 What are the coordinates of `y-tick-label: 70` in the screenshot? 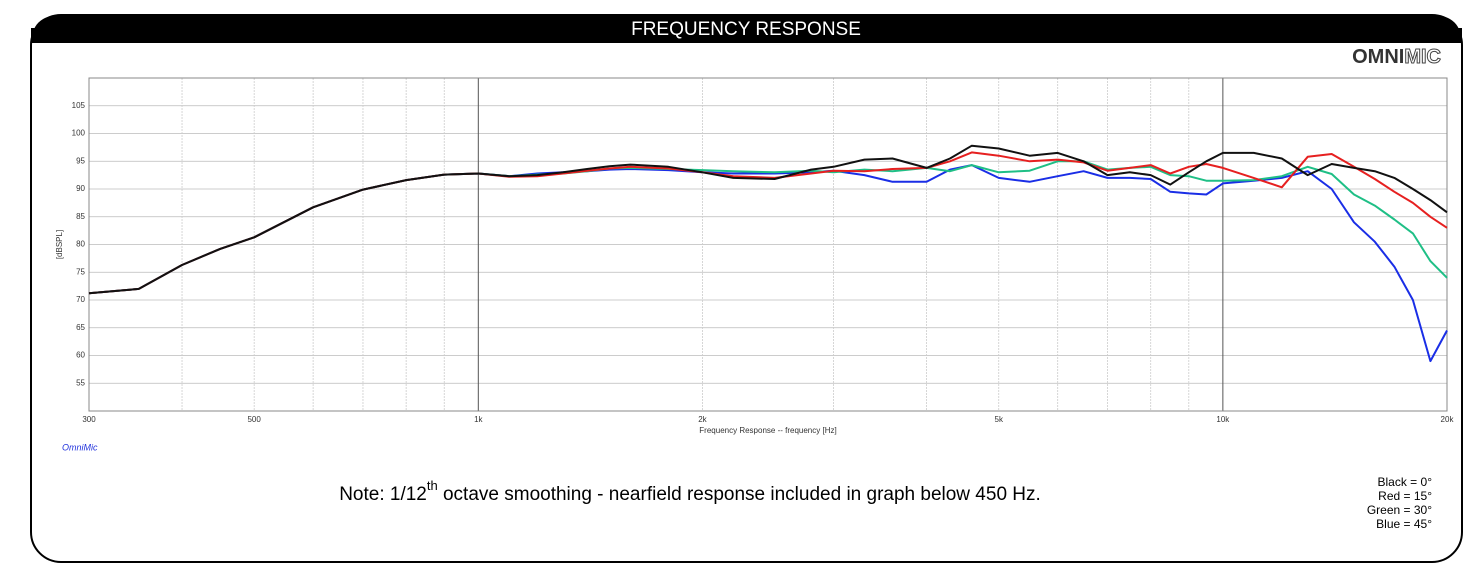 It's located at (80, 299).